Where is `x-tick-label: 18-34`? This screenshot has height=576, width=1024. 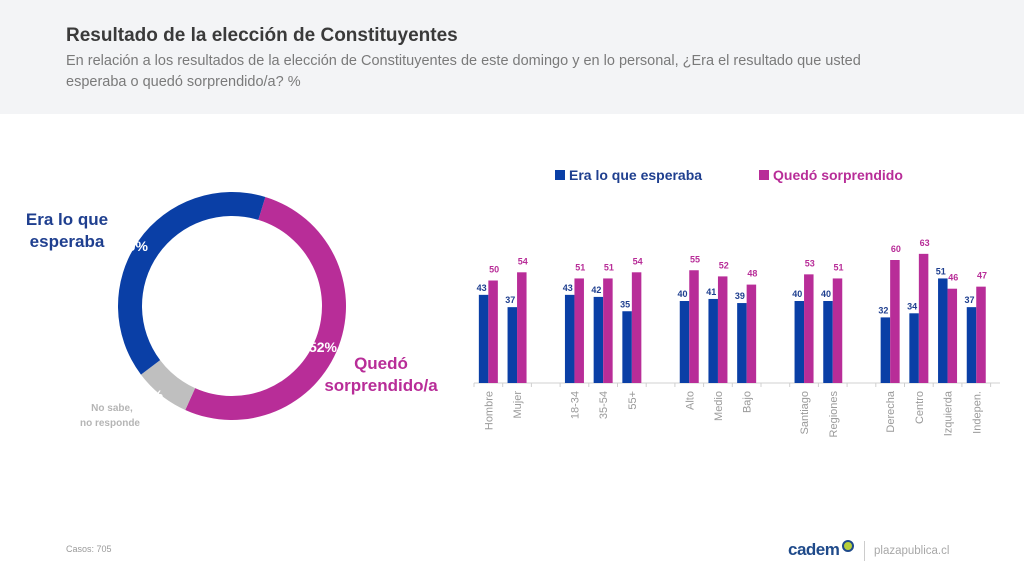 x-tick-label: 18-34 is located at coordinates (575, 405).